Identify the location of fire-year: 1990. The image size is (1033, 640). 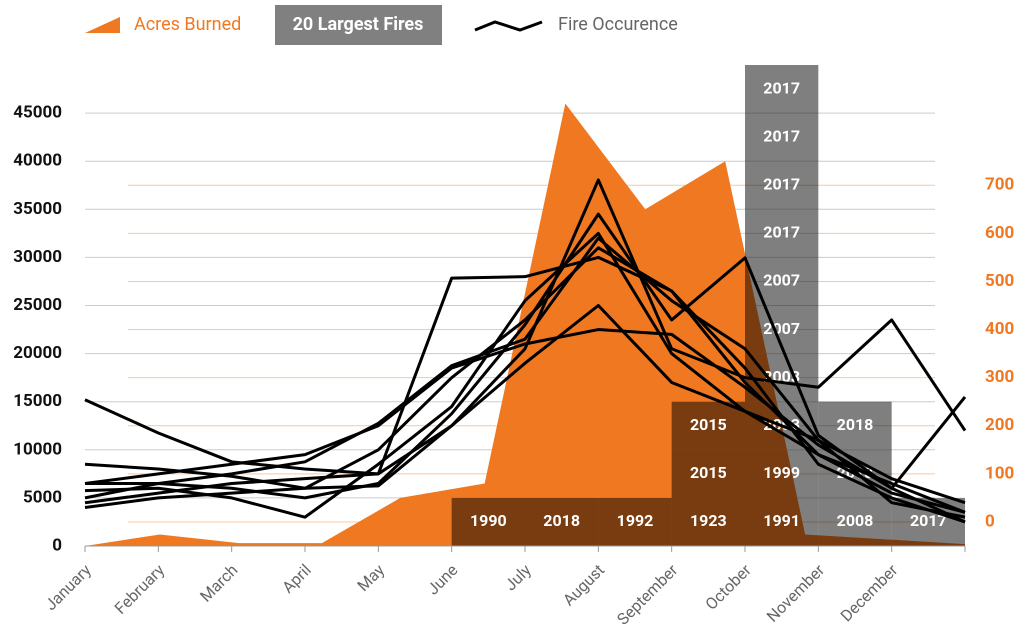
(488, 520).